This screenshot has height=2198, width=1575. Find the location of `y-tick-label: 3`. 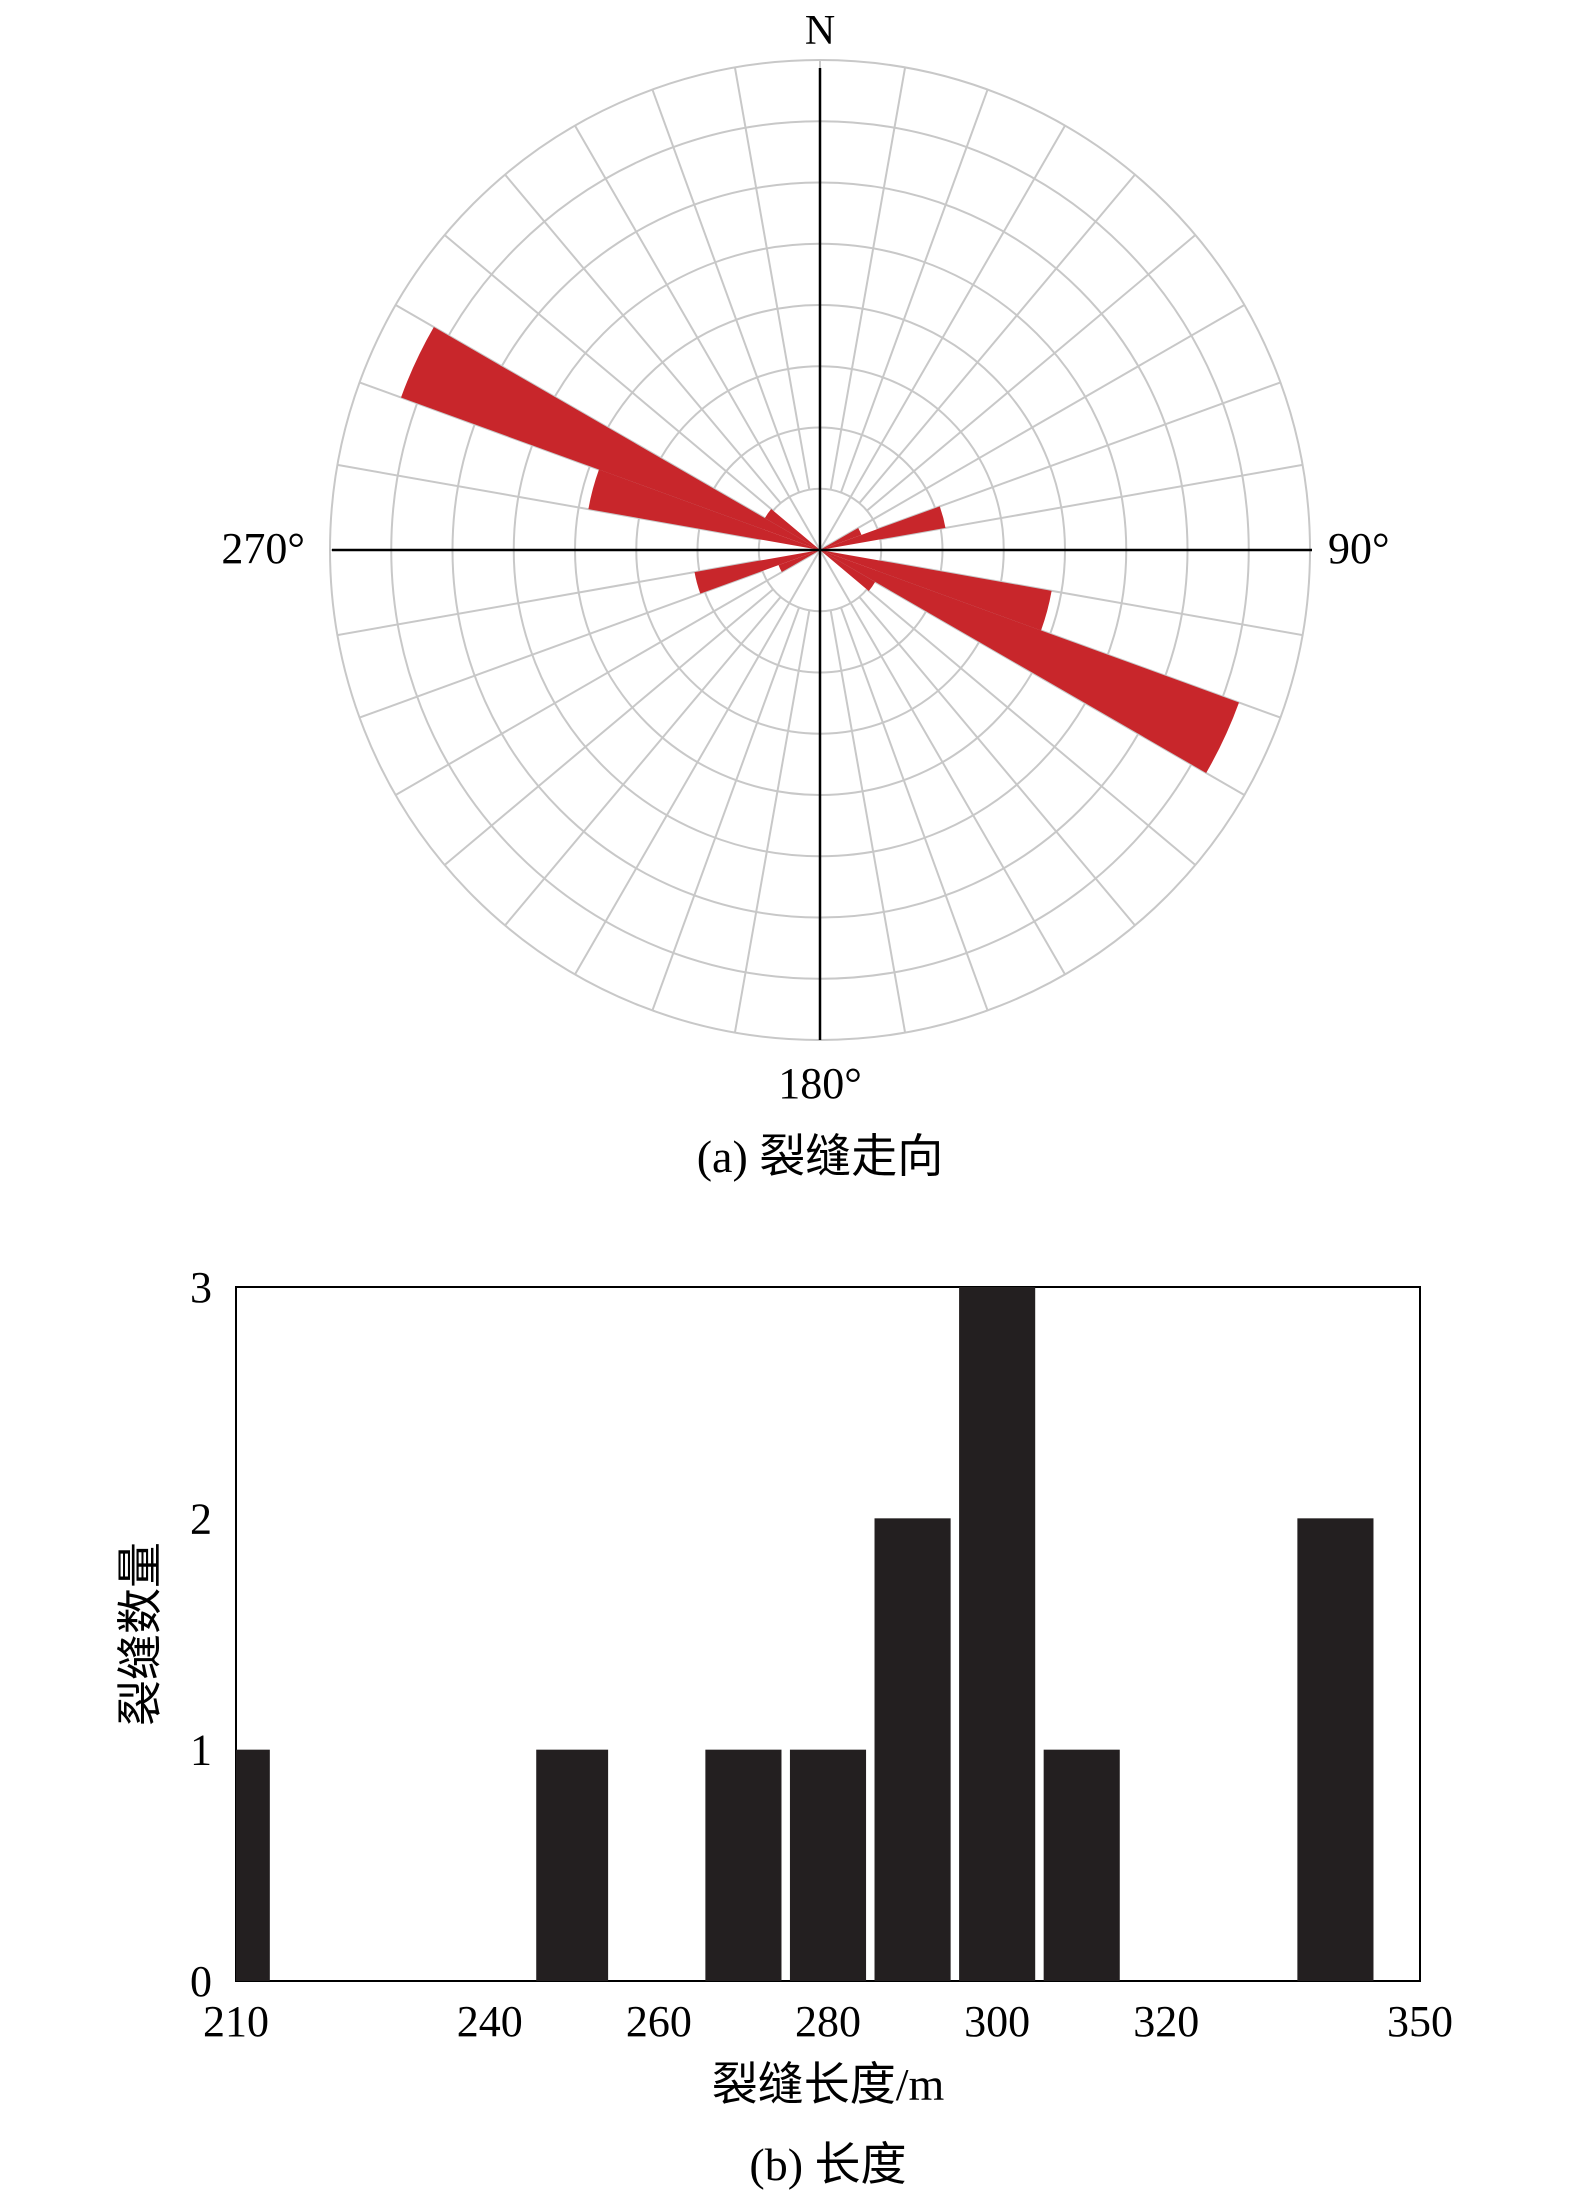

y-tick-label: 3 is located at coordinates (201, 1287).